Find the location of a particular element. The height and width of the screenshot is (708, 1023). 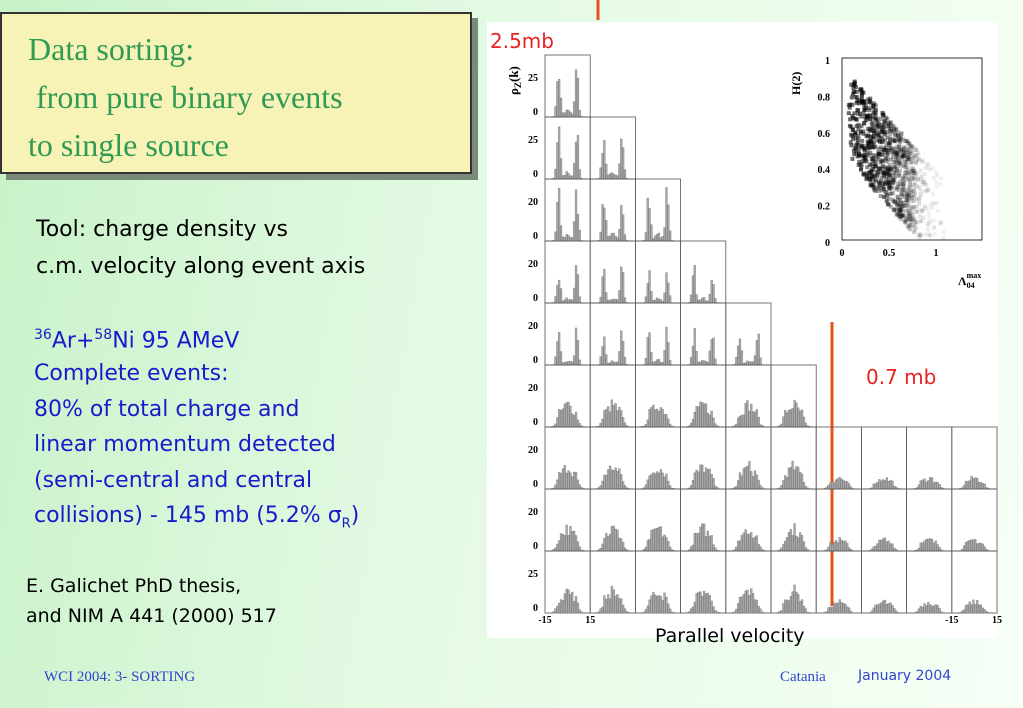

inset-x-sup: max is located at coordinates (974, 275).